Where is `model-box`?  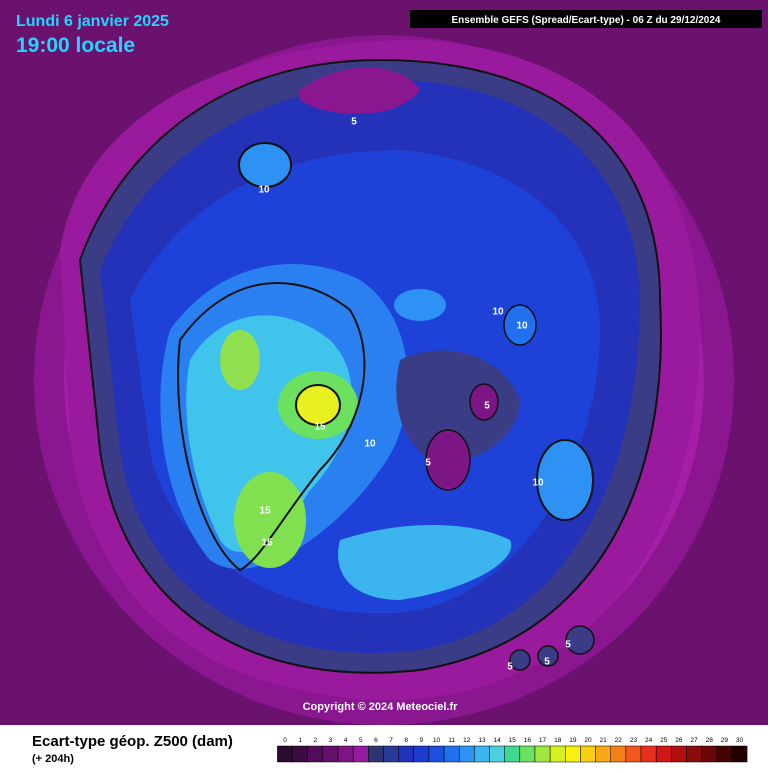 model-box is located at coordinates (586, 19).